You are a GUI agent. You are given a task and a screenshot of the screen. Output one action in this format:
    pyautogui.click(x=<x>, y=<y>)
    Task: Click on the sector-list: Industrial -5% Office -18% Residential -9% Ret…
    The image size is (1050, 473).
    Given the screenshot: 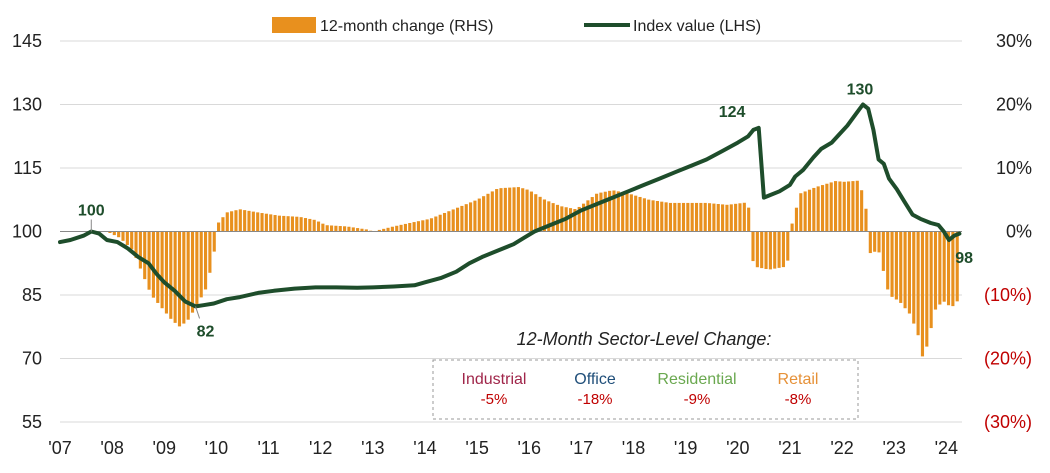 What is the action you would take?
    pyautogui.click(x=640, y=389)
    